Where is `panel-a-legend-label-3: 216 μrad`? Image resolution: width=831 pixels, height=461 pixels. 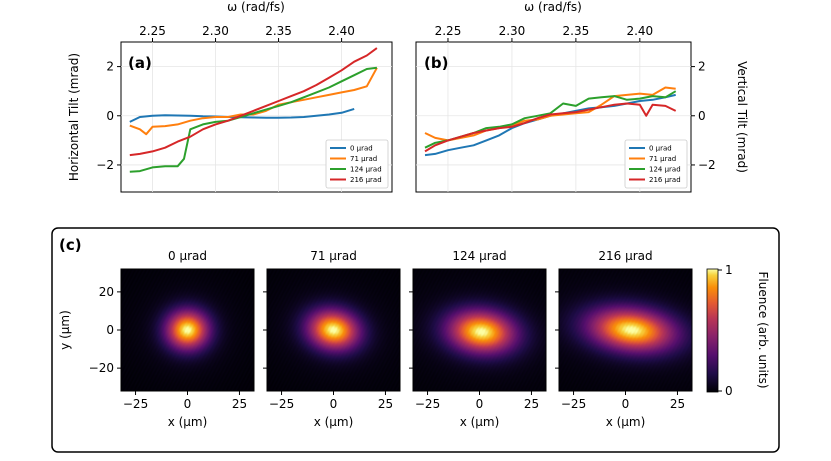 panel-a-legend-label-3: 216 μrad is located at coordinates (366, 180).